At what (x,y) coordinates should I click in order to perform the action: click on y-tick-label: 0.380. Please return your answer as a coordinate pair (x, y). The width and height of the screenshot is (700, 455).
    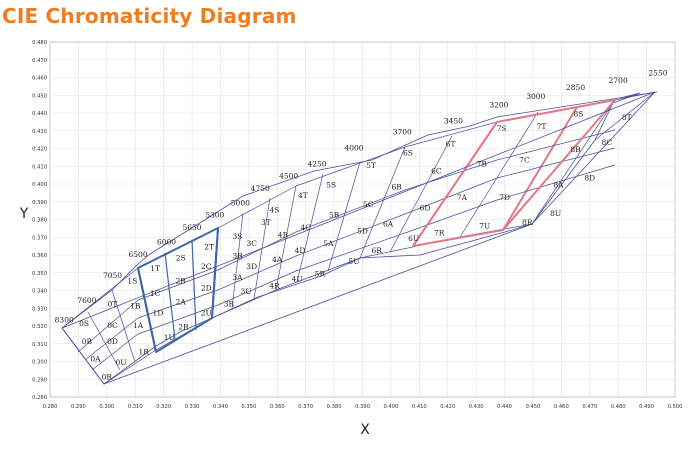
    Looking at the image, I should click on (39, 221).